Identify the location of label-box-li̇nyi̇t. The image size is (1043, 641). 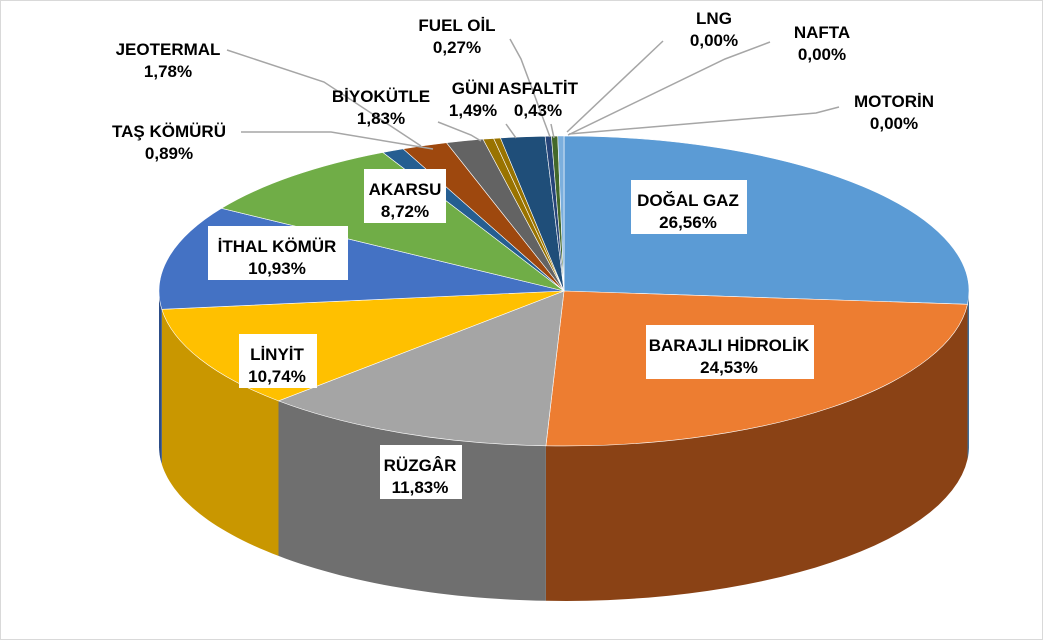
(278, 361).